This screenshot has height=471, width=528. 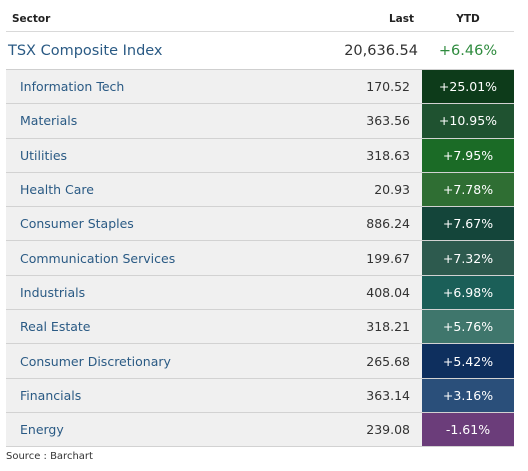 What do you see at coordinates (401, 18) in the screenshot?
I see `last-column-header: Last` at bounding box center [401, 18].